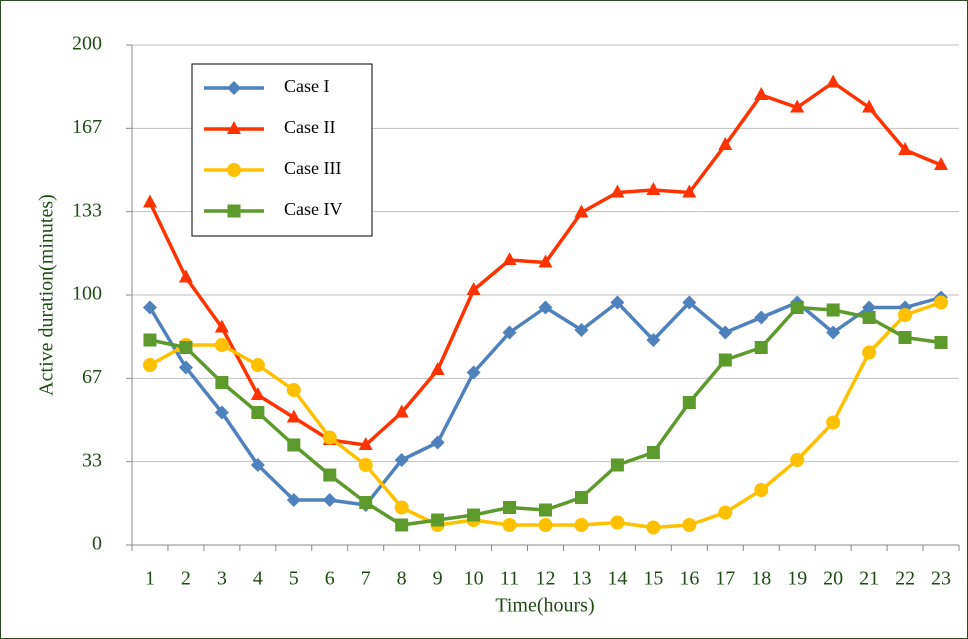 The image size is (968, 639). Describe the element at coordinates (294, 579) in the screenshot. I see `x-tick-label: 5` at that location.